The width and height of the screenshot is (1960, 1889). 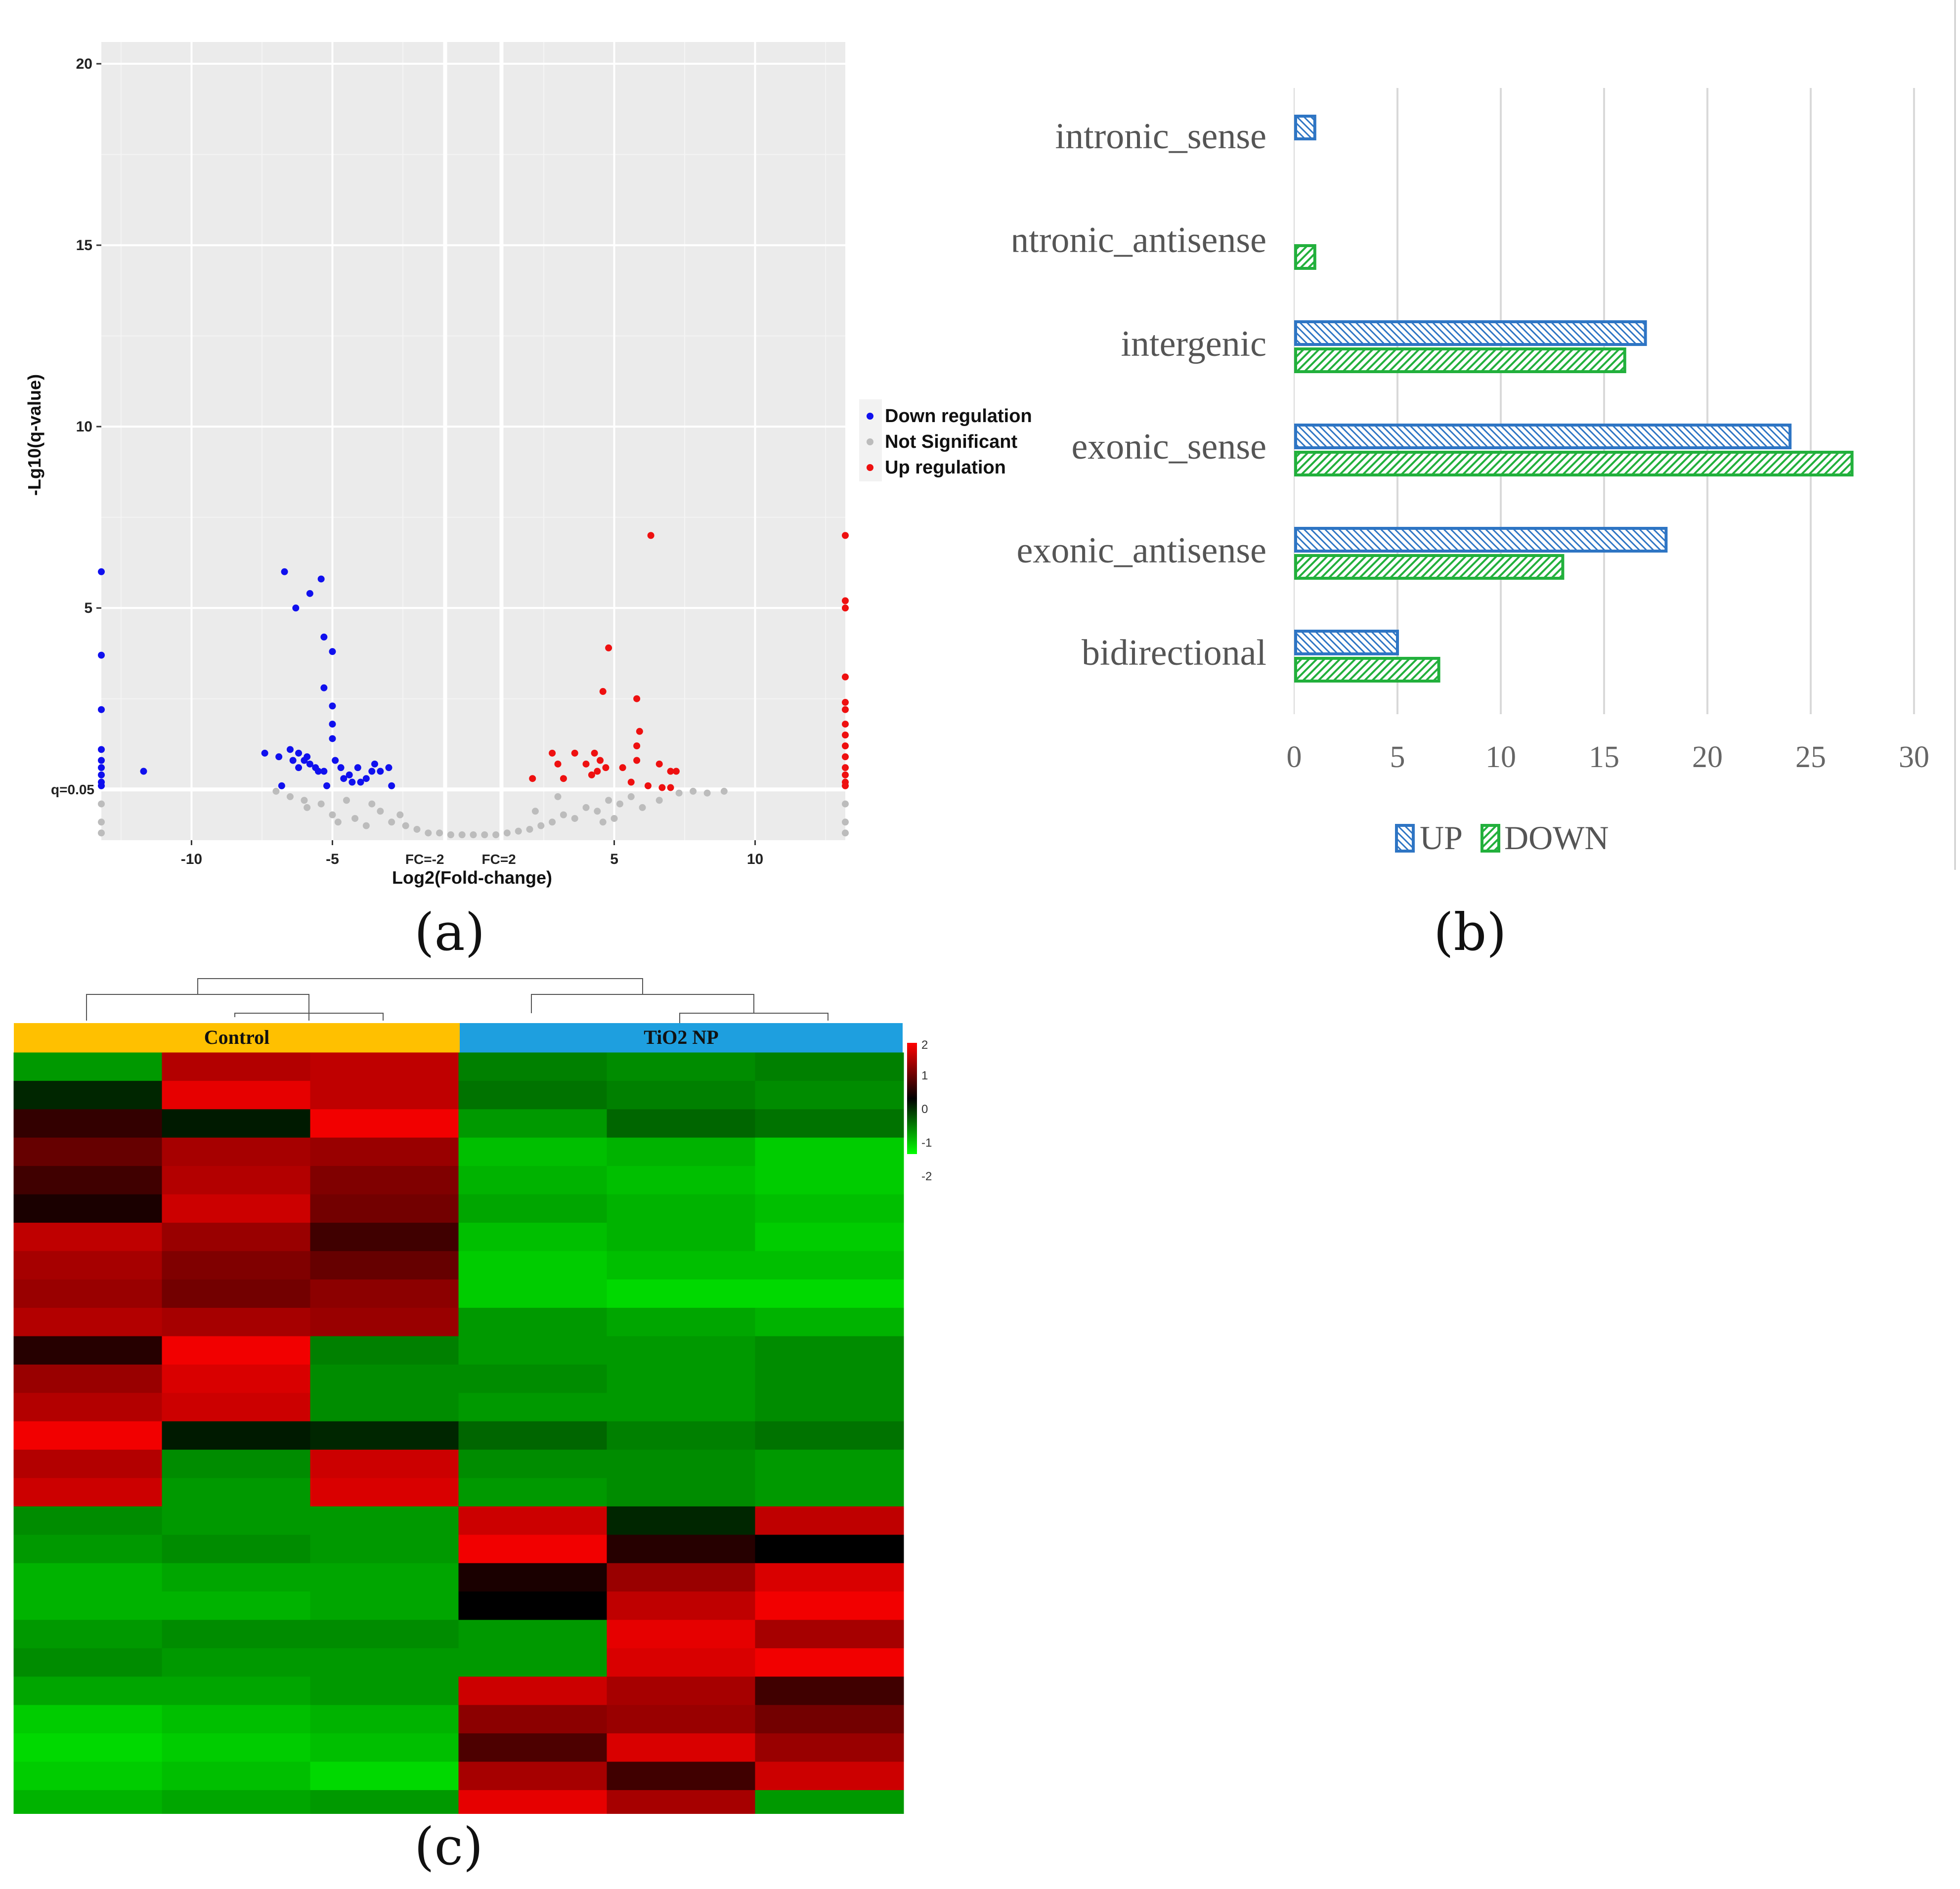 What do you see at coordinates (332, 859) in the screenshot?
I see `volcano-x-tick-label: -5` at bounding box center [332, 859].